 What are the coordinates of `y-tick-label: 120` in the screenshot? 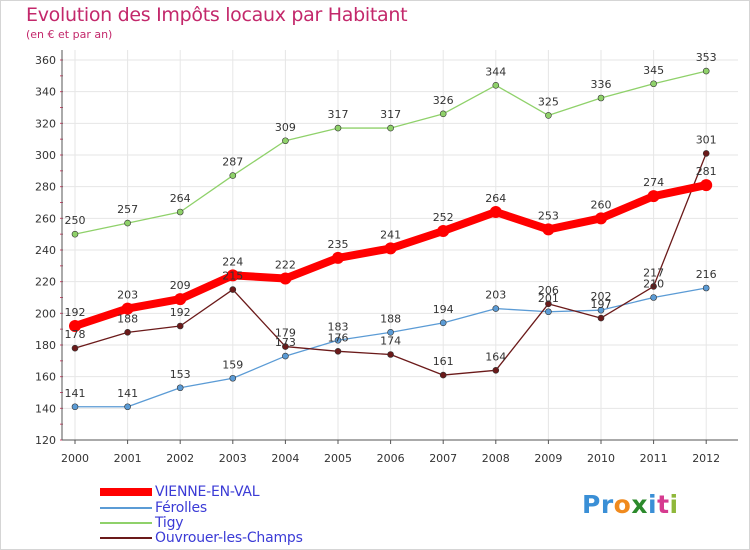 It's located at (45, 440).